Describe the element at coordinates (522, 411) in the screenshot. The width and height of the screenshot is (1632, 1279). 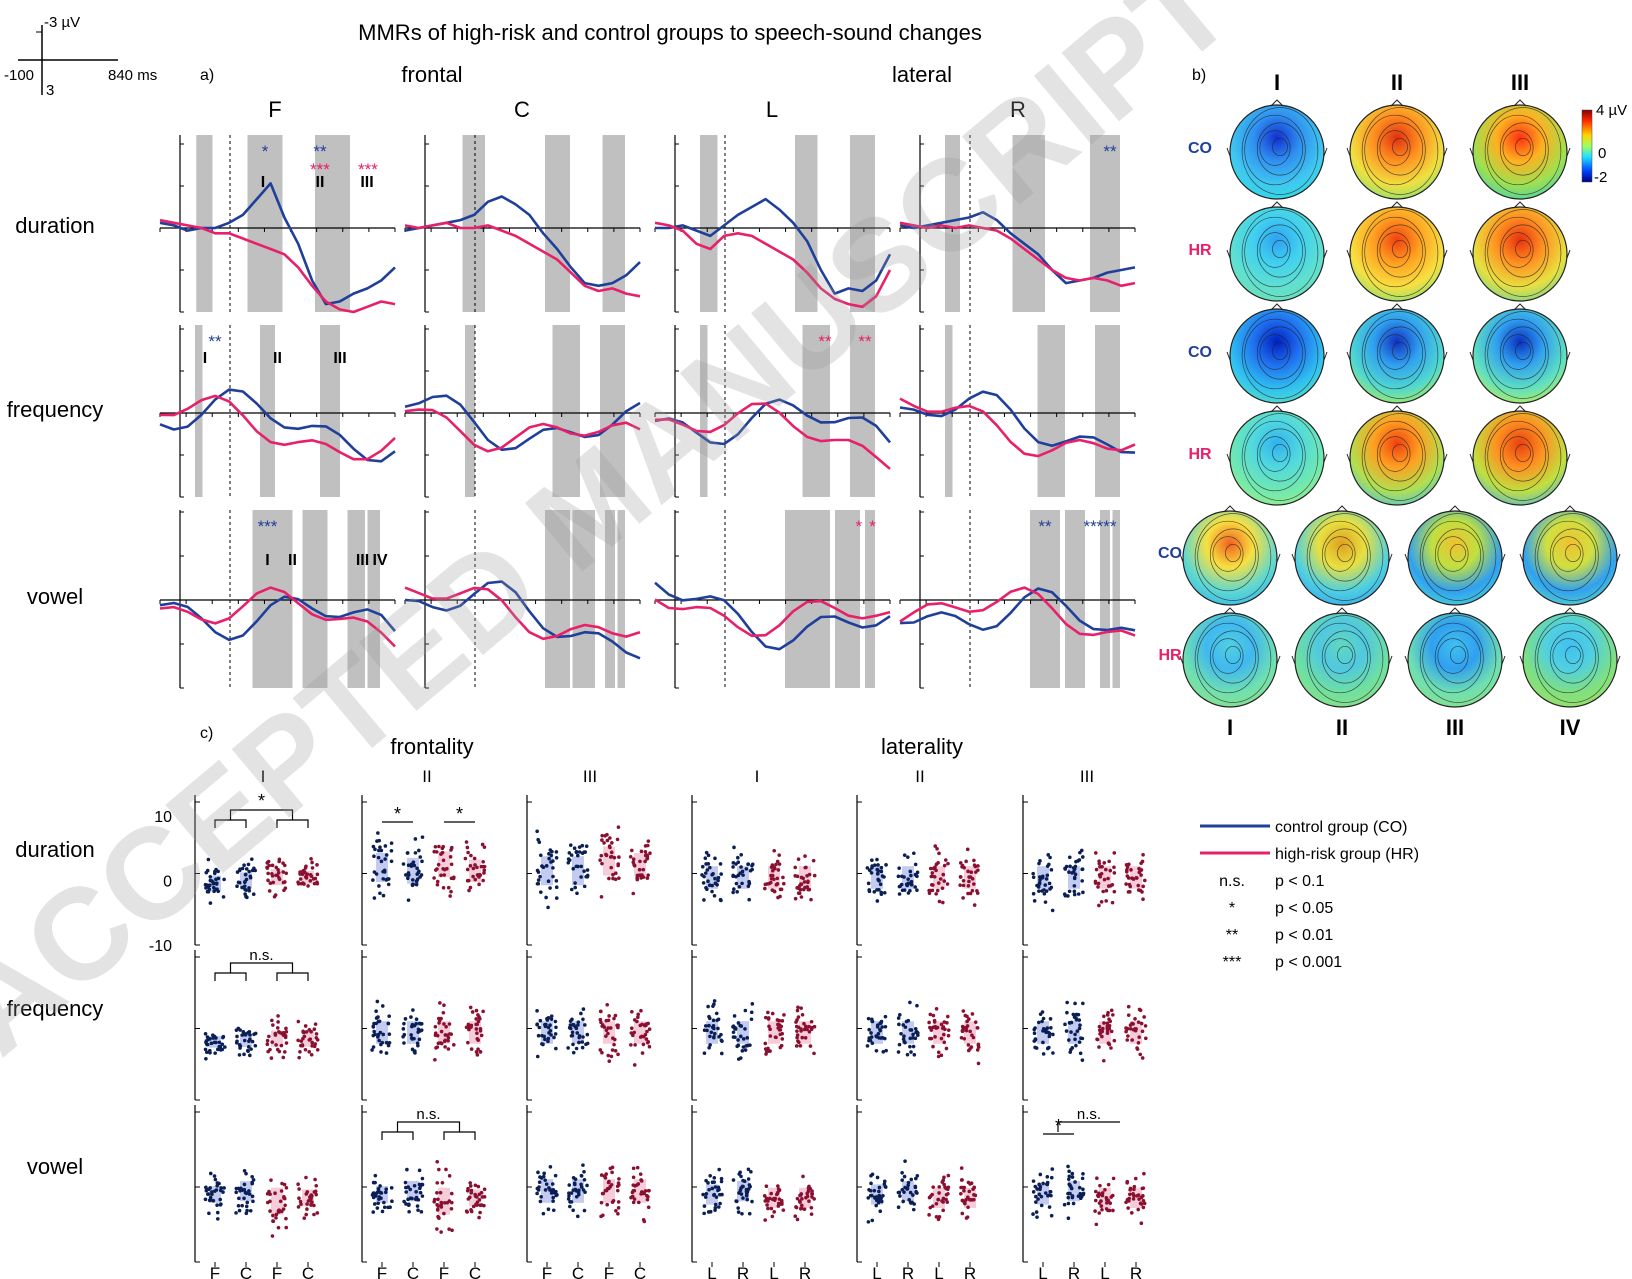
I see `erp-panel-frequency-C` at that location.